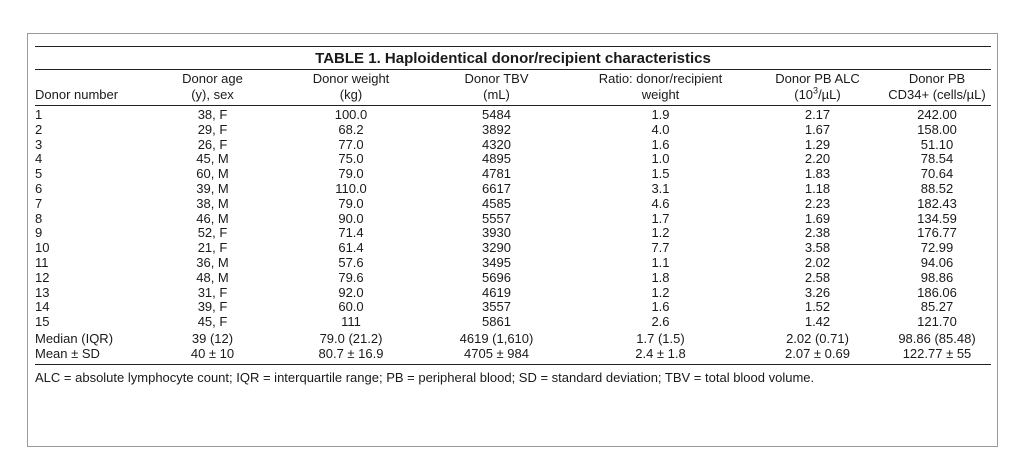  I want to click on table-cell: 45, M, so click(212, 159).